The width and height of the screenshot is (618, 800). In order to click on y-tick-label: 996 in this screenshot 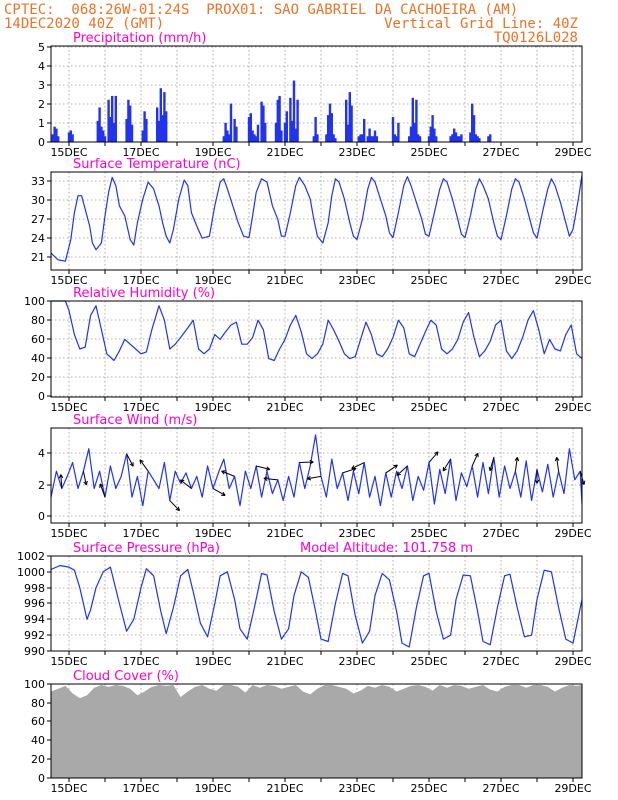, I will do `click(34, 603)`.